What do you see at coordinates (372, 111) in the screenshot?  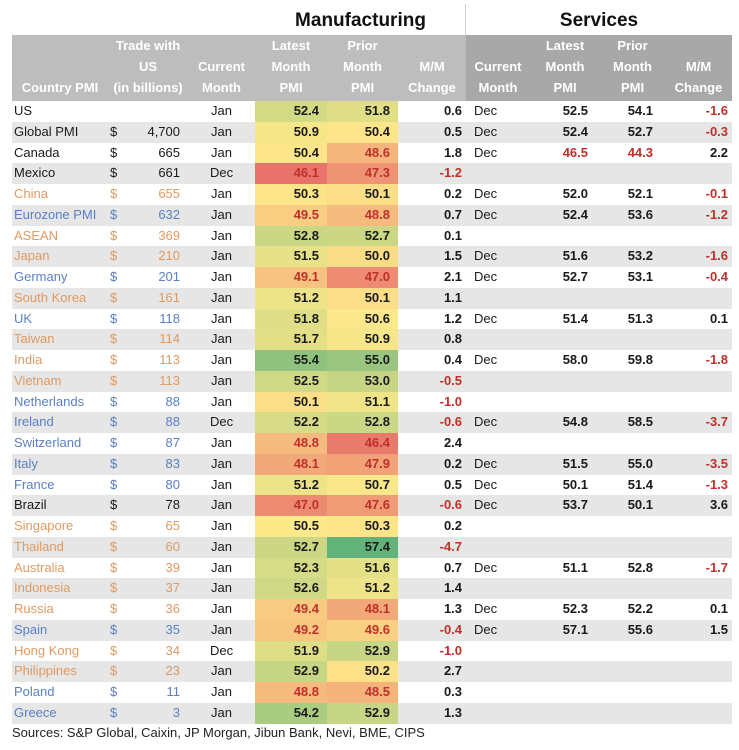 I see `table-row: US Jan 52.4 51.8 0.6 Dec 52.5 54.1 -1.6` at bounding box center [372, 111].